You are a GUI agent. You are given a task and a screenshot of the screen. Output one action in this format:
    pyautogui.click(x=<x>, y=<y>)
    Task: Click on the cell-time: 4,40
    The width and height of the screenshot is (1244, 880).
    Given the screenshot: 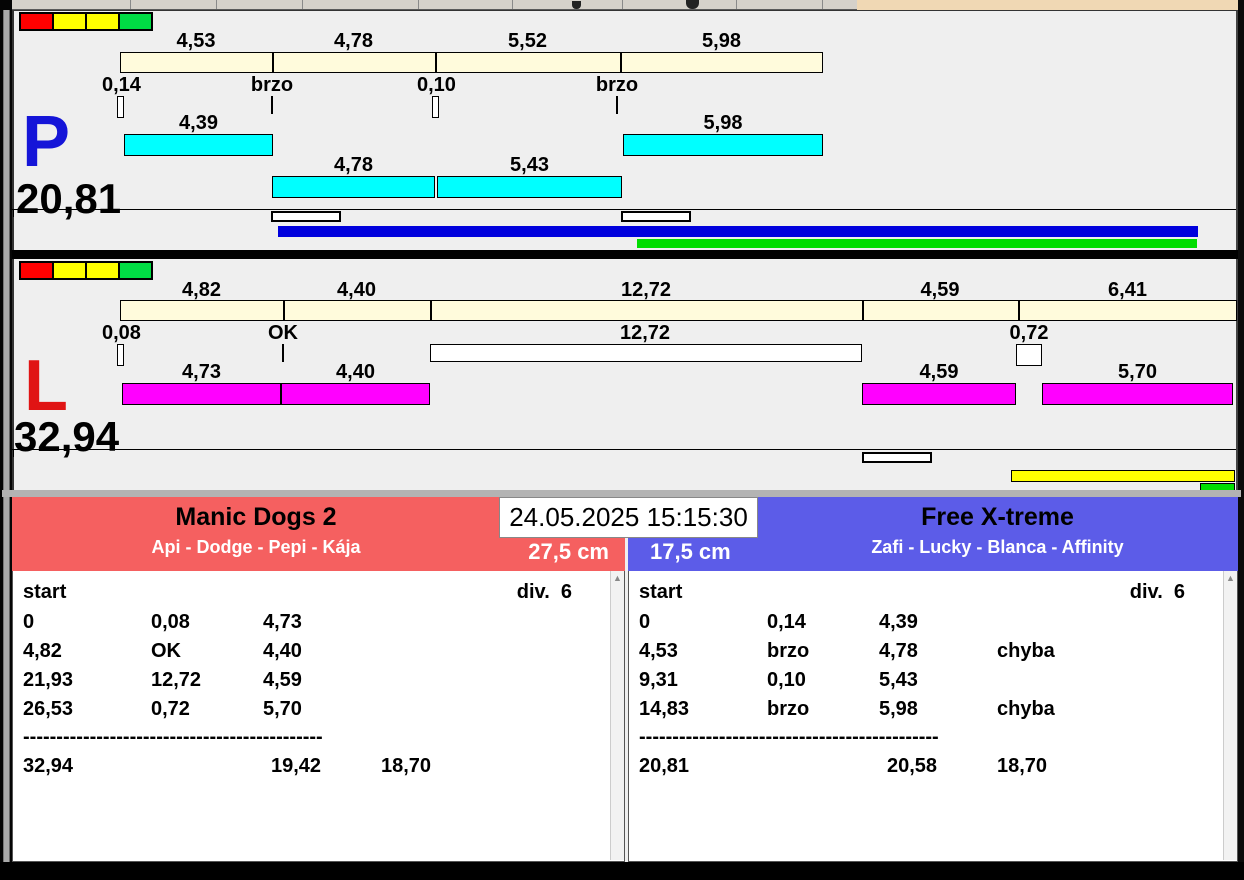 What is the action you would take?
    pyautogui.click(x=282, y=651)
    